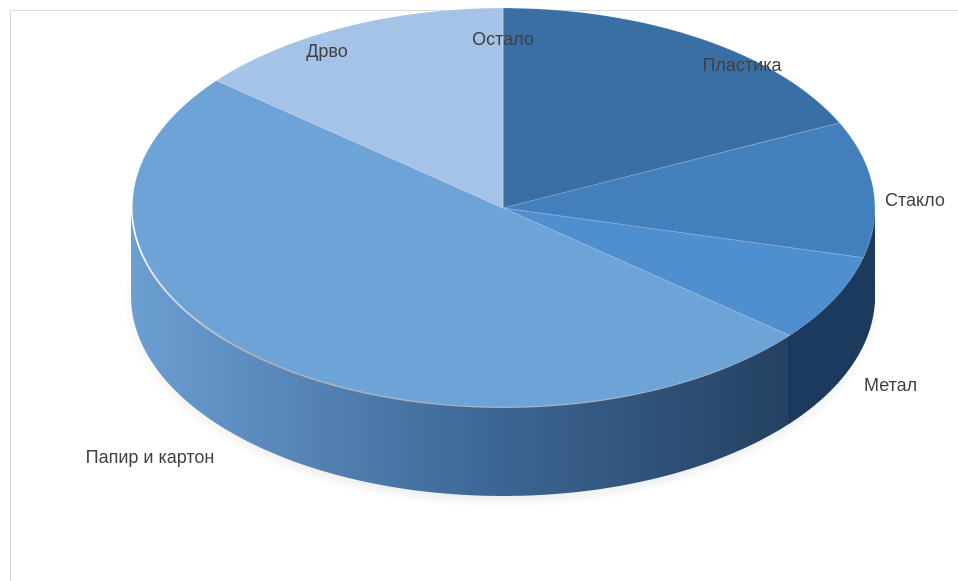 Image resolution: width=958 pixels, height=581 pixels. I want to click on slice-label-папир-и-картон: Папир и картон, so click(150, 457).